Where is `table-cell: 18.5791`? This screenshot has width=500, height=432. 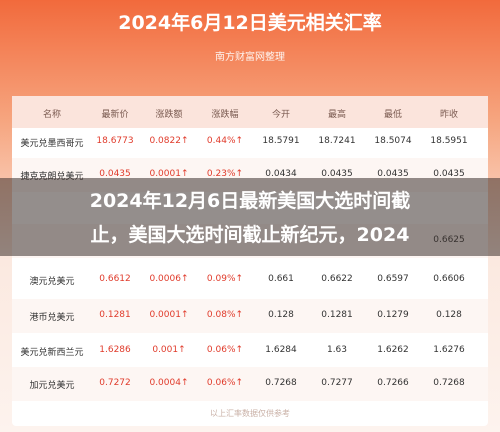 table-cell: 18.5791 is located at coordinates (281, 141).